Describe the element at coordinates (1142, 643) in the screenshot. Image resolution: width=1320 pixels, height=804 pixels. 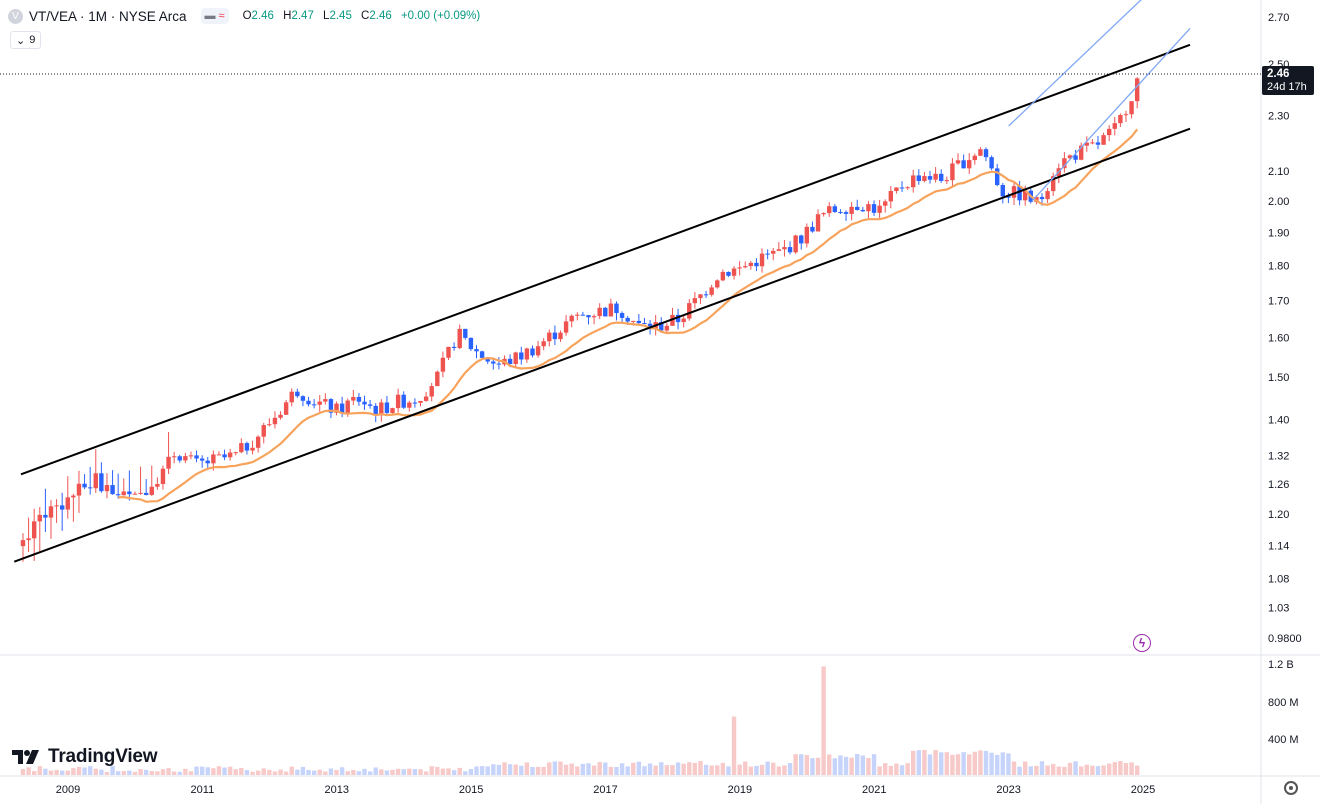
I see `lightning-icon: ϟ` at that location.